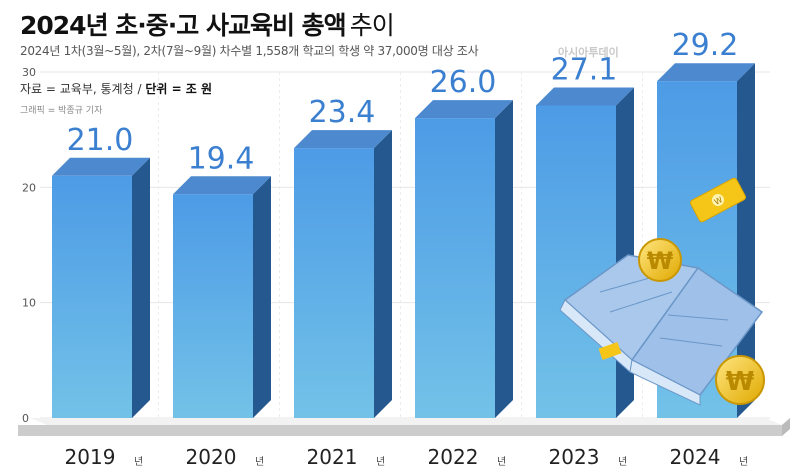 The height and width of the screenshot is (475, 800). I want to click on chart-title-light: 추이, so click(372, 25).